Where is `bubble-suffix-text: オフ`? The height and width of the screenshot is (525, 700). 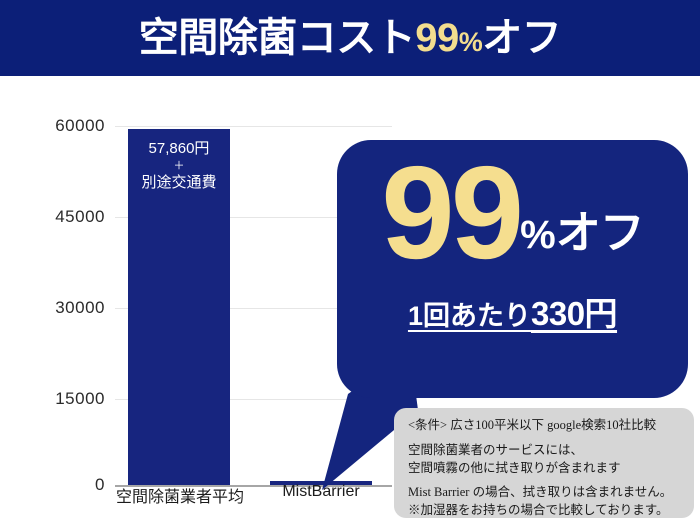
bubble-suffix-text: オフ is located at coordinates (600, 233).